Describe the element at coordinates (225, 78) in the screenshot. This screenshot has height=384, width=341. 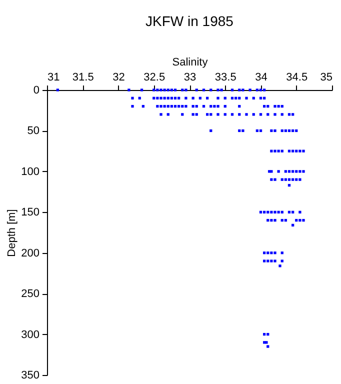
I see `x-tick-label: 33.5` at that location.